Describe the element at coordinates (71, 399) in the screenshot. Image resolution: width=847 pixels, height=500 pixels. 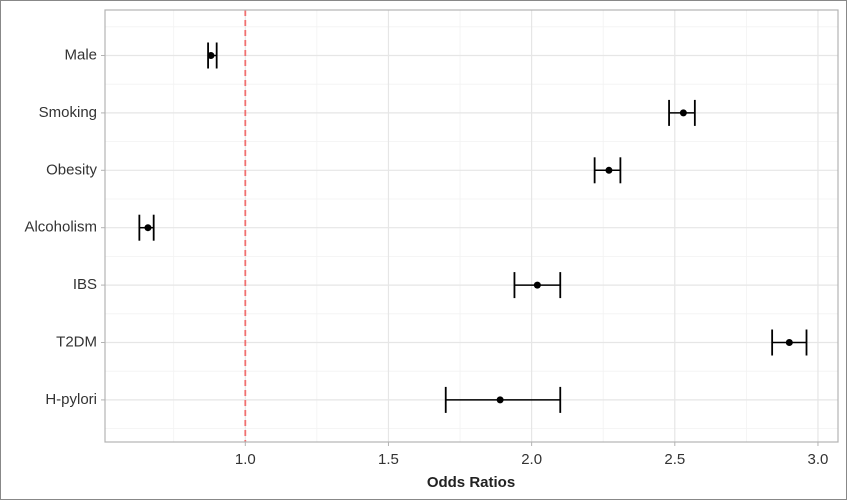
I see `y-tick-label: H-pylori` at that location.